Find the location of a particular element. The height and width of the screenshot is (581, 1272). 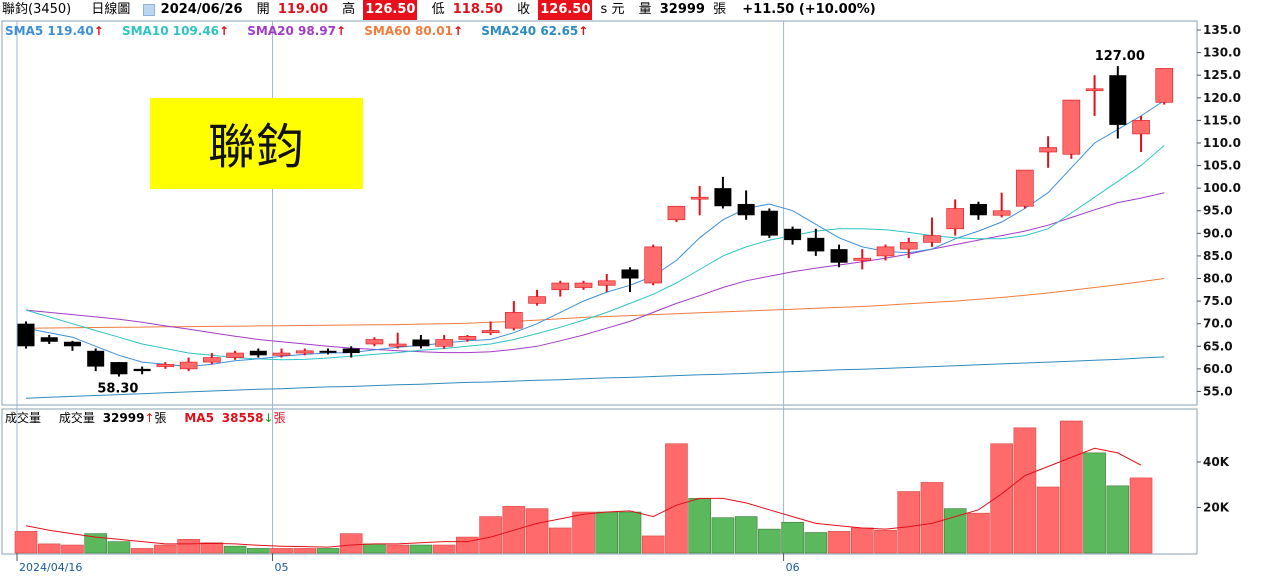

period-selector: 日線圖 is located at coordinates (111, 9).